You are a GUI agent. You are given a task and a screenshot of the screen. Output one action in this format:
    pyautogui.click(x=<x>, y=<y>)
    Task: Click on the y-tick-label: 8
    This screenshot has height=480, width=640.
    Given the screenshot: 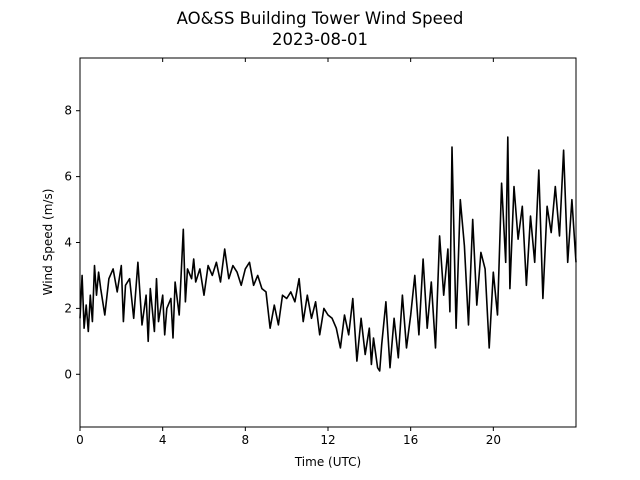 What is the action you would take?
    pyautogui.click(x=68, y=111)
    